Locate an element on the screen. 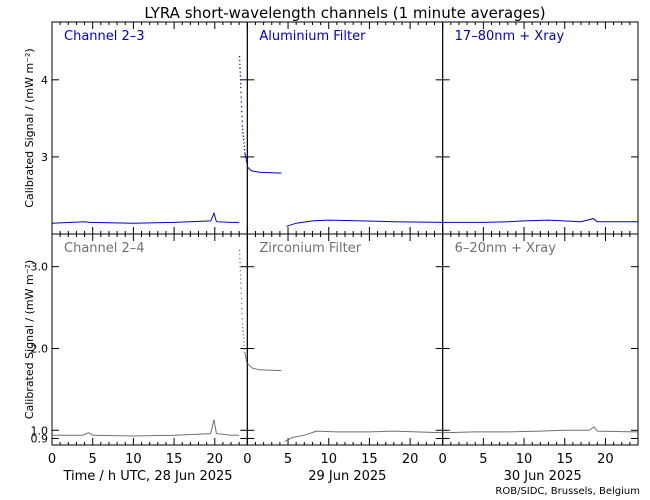 The width and height of the screenshot is (650, 500). y-tick-label: 2.0 is located at coordinates (40, 348).